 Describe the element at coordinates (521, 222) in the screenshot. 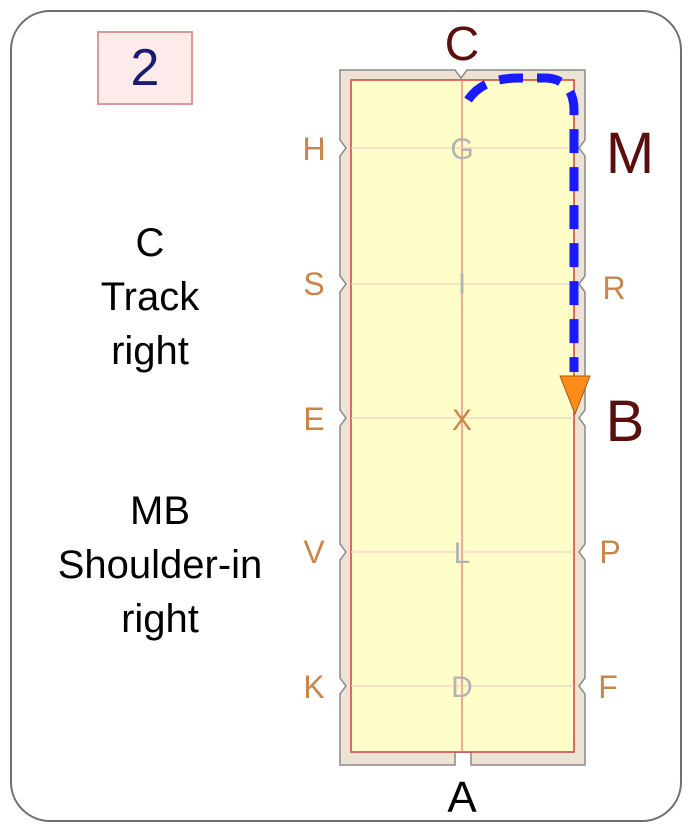

I see `movement-path` at that location.